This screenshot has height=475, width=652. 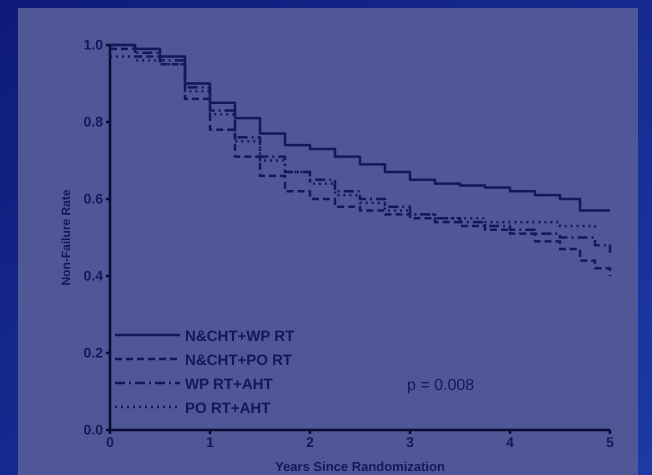 I want to click on x-axis-title: Years Since Randomization, so click(x=360, y=466).